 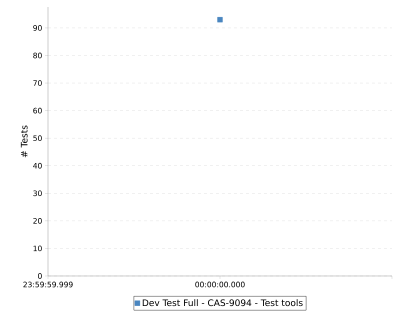 What do you see at coordinates (222, 302) in the screenshot?
I see `legend-label: Dev Test Full - CAS-9094 - Test tools` at bounding box center [222, 302].